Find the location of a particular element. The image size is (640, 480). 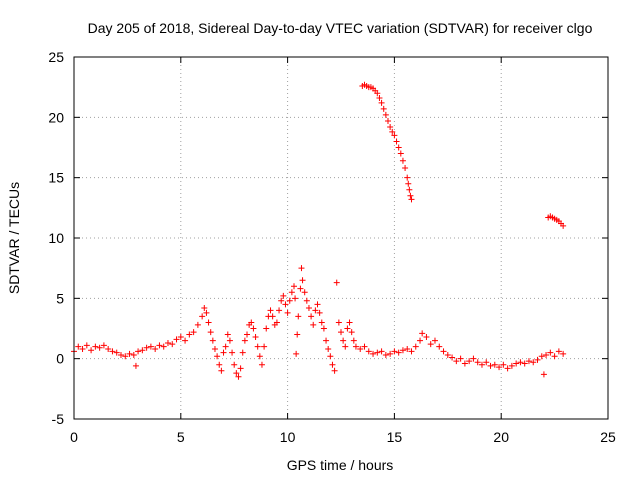

x-tick-label: 15 is located at coordinates (395, 437).